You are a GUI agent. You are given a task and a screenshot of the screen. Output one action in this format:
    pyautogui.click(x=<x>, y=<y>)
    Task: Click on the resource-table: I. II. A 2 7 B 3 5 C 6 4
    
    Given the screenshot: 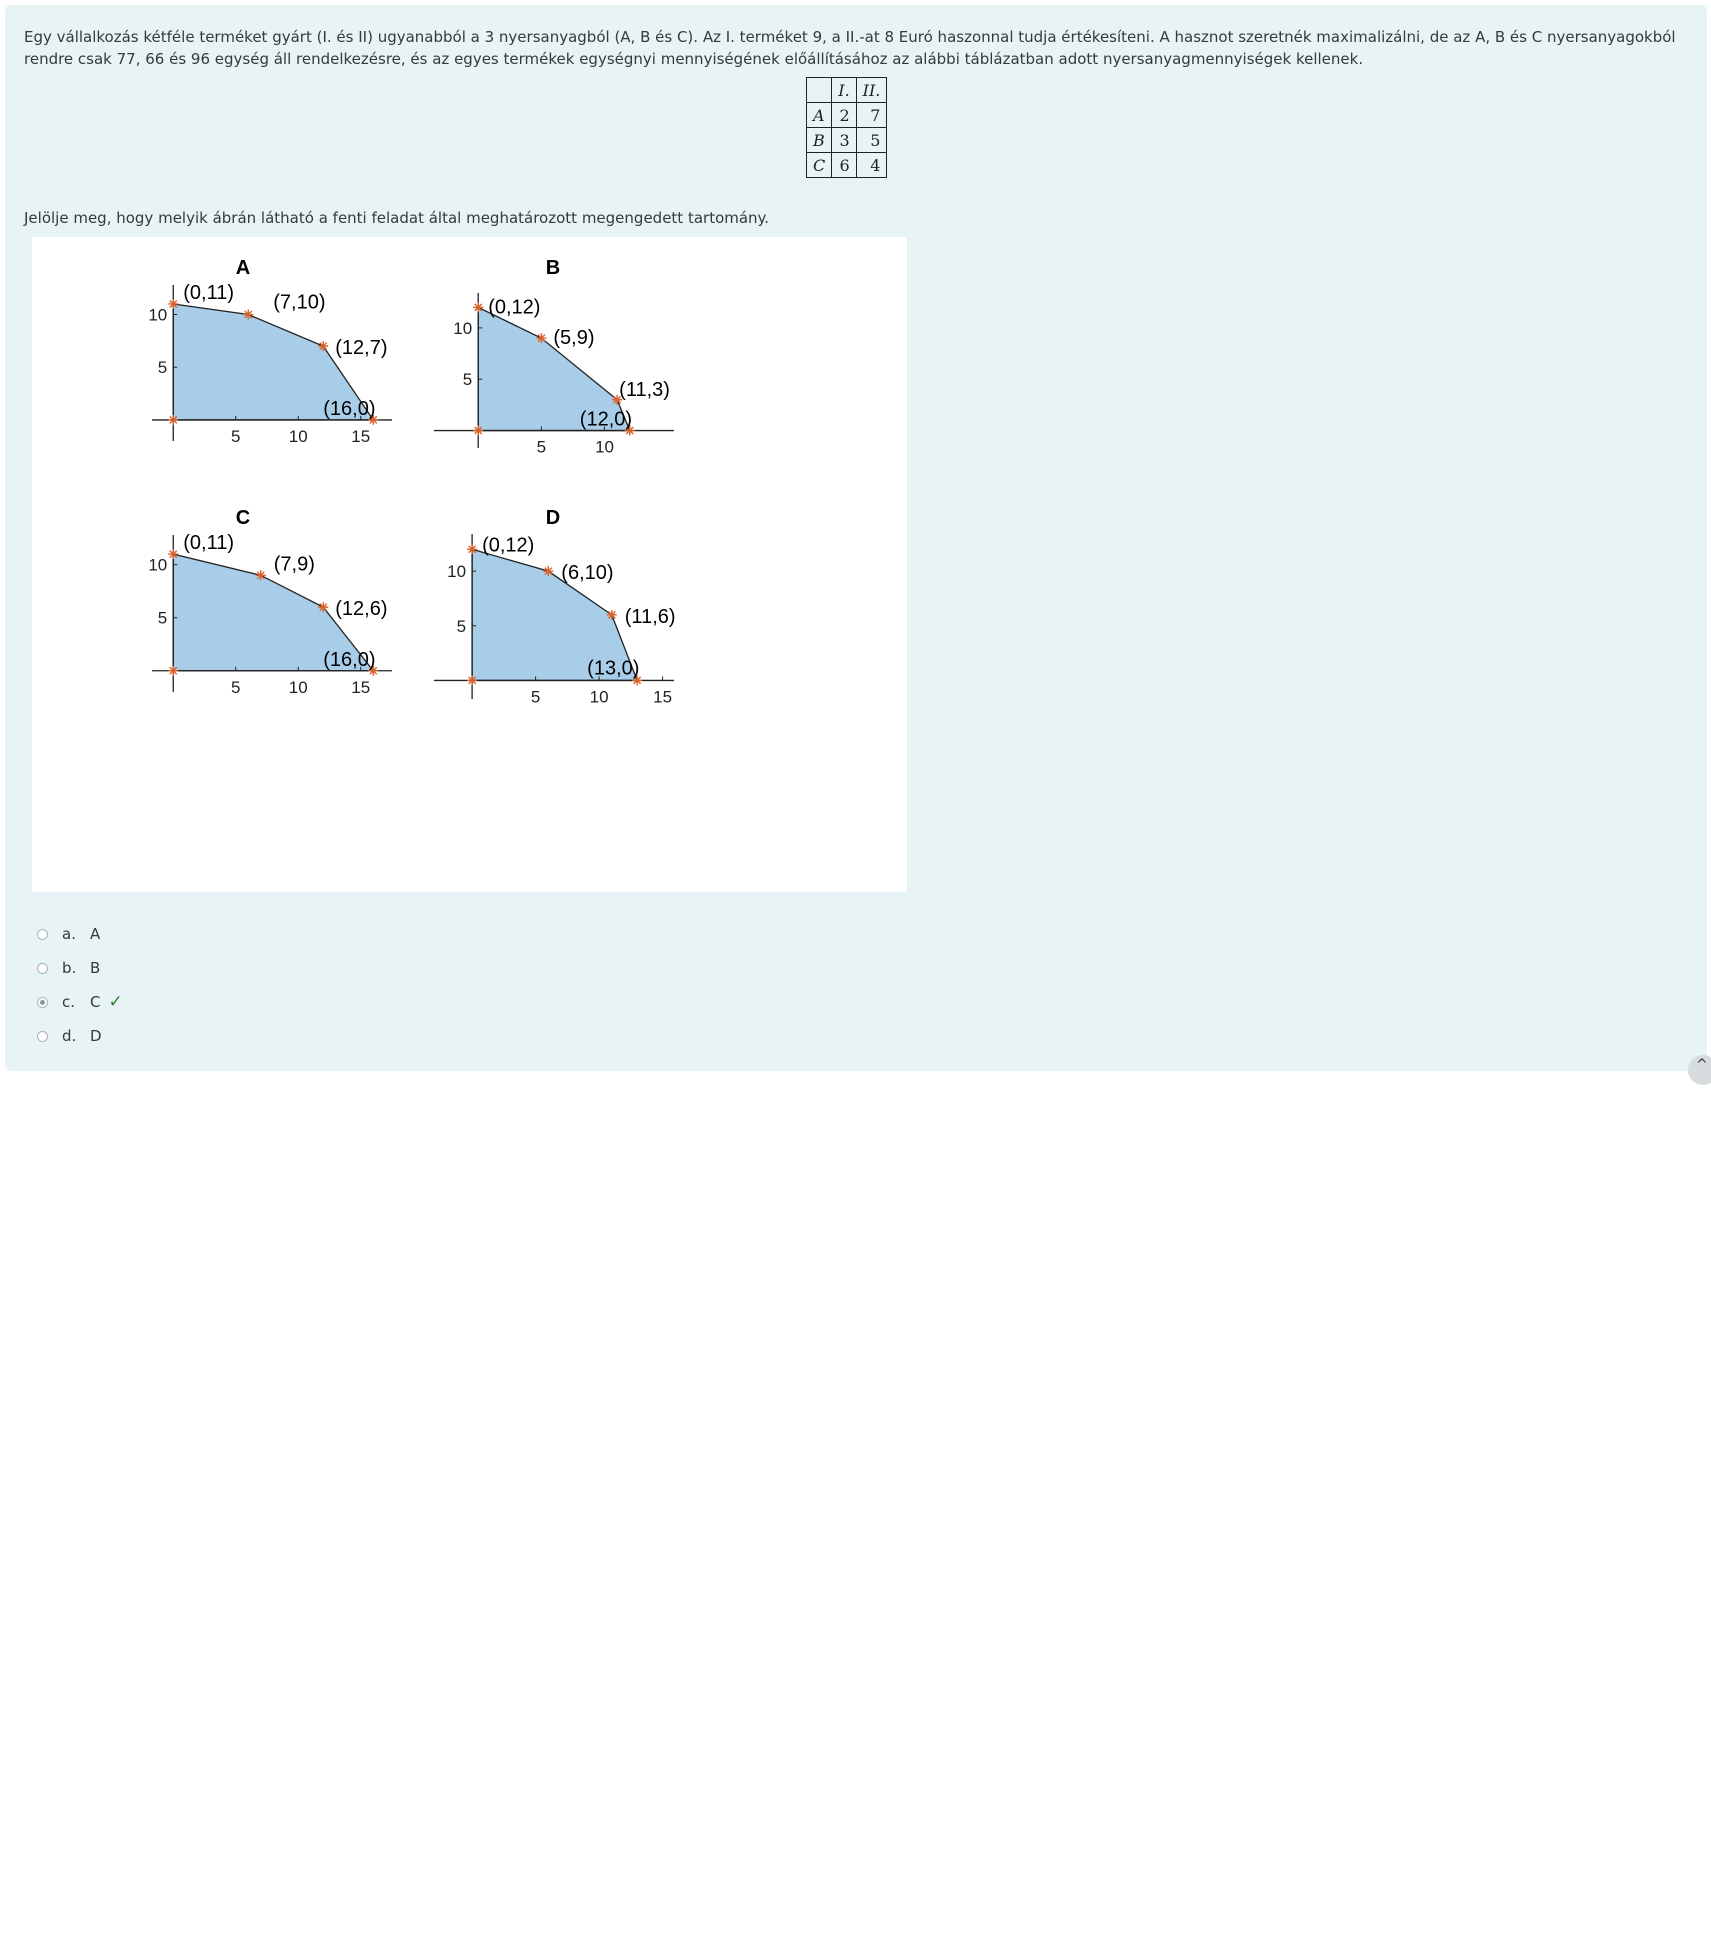 What is the action you would take?
    pyautogui.click(x=846, y=127)
    